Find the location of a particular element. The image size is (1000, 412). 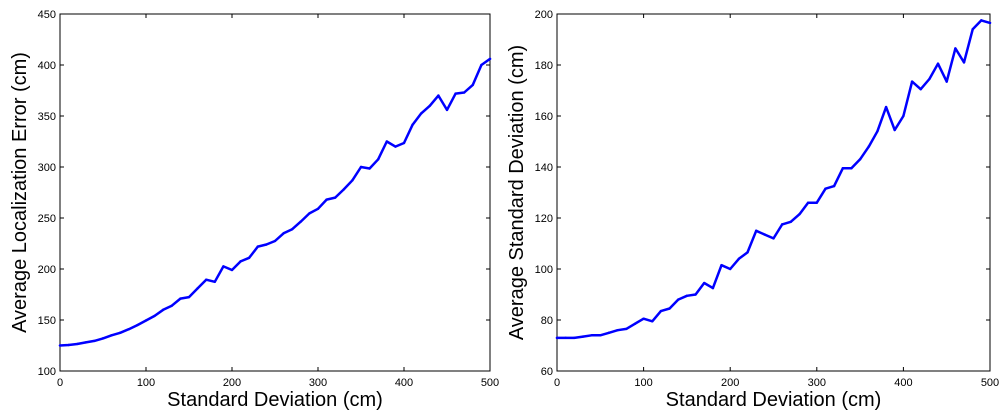

y-tick-label: 160 is located at coordinates (544, 117).